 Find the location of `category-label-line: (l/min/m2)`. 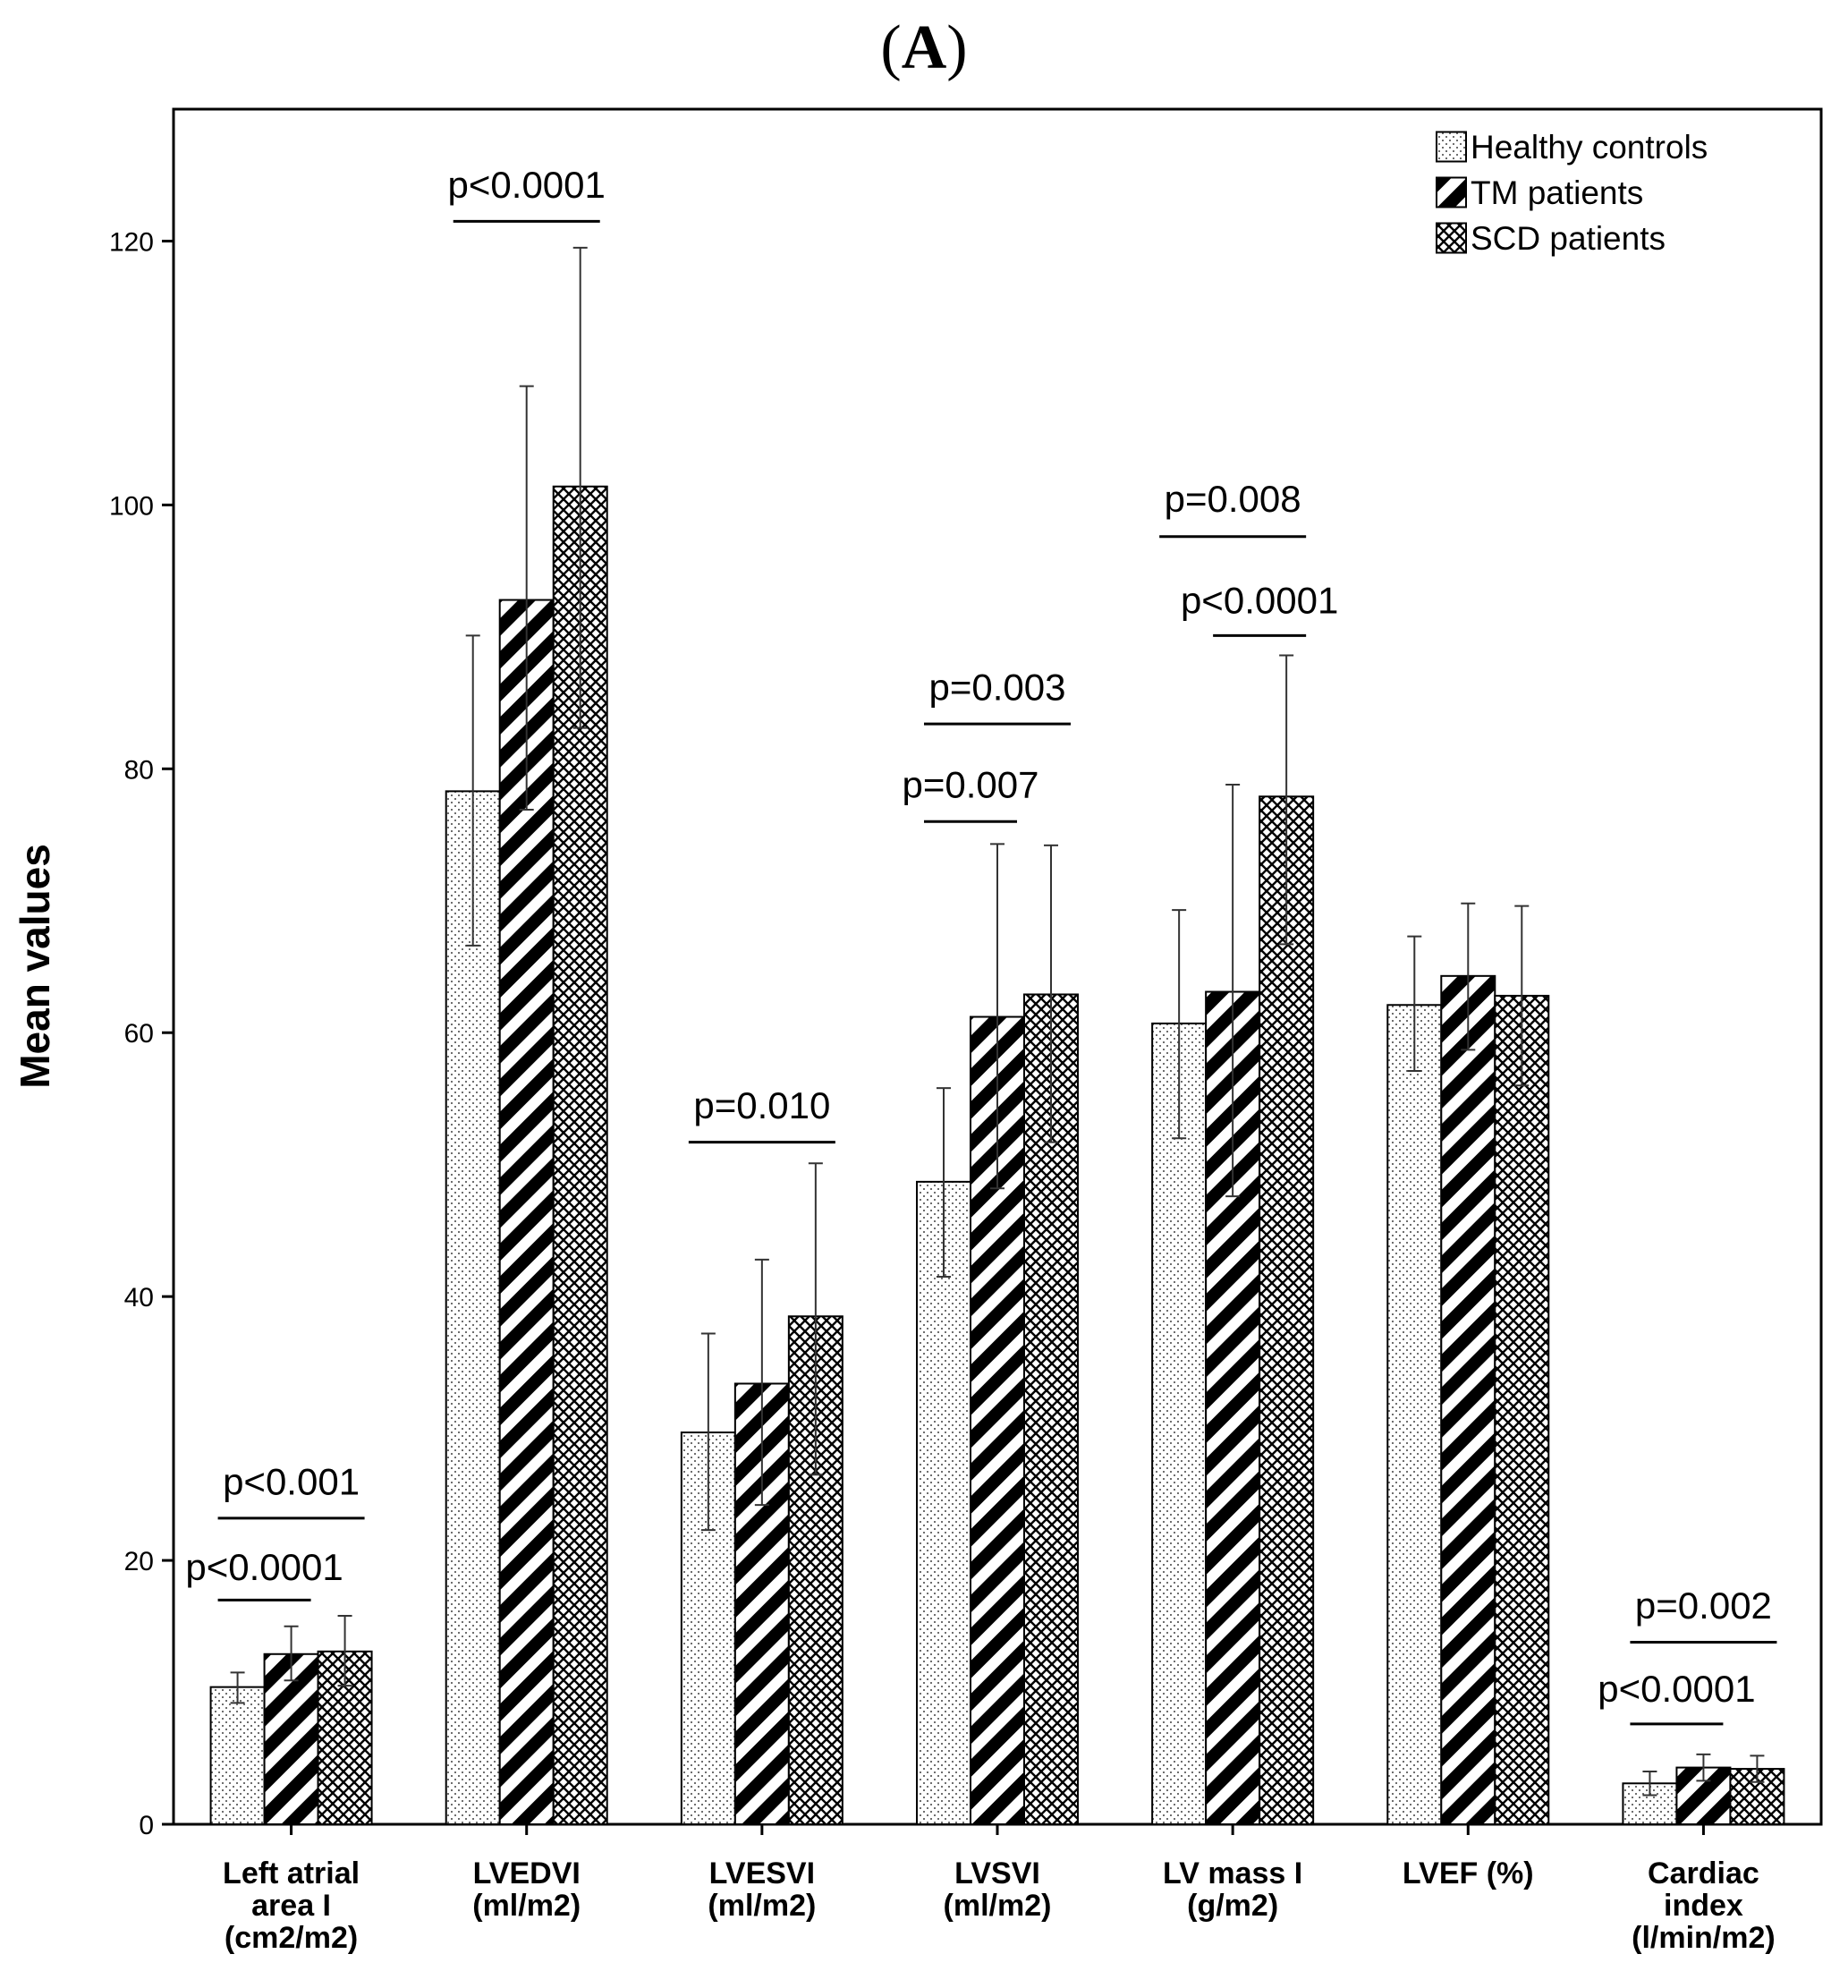

category-label-line: (l/min/m2) is located at coordinates (1704, 1938).